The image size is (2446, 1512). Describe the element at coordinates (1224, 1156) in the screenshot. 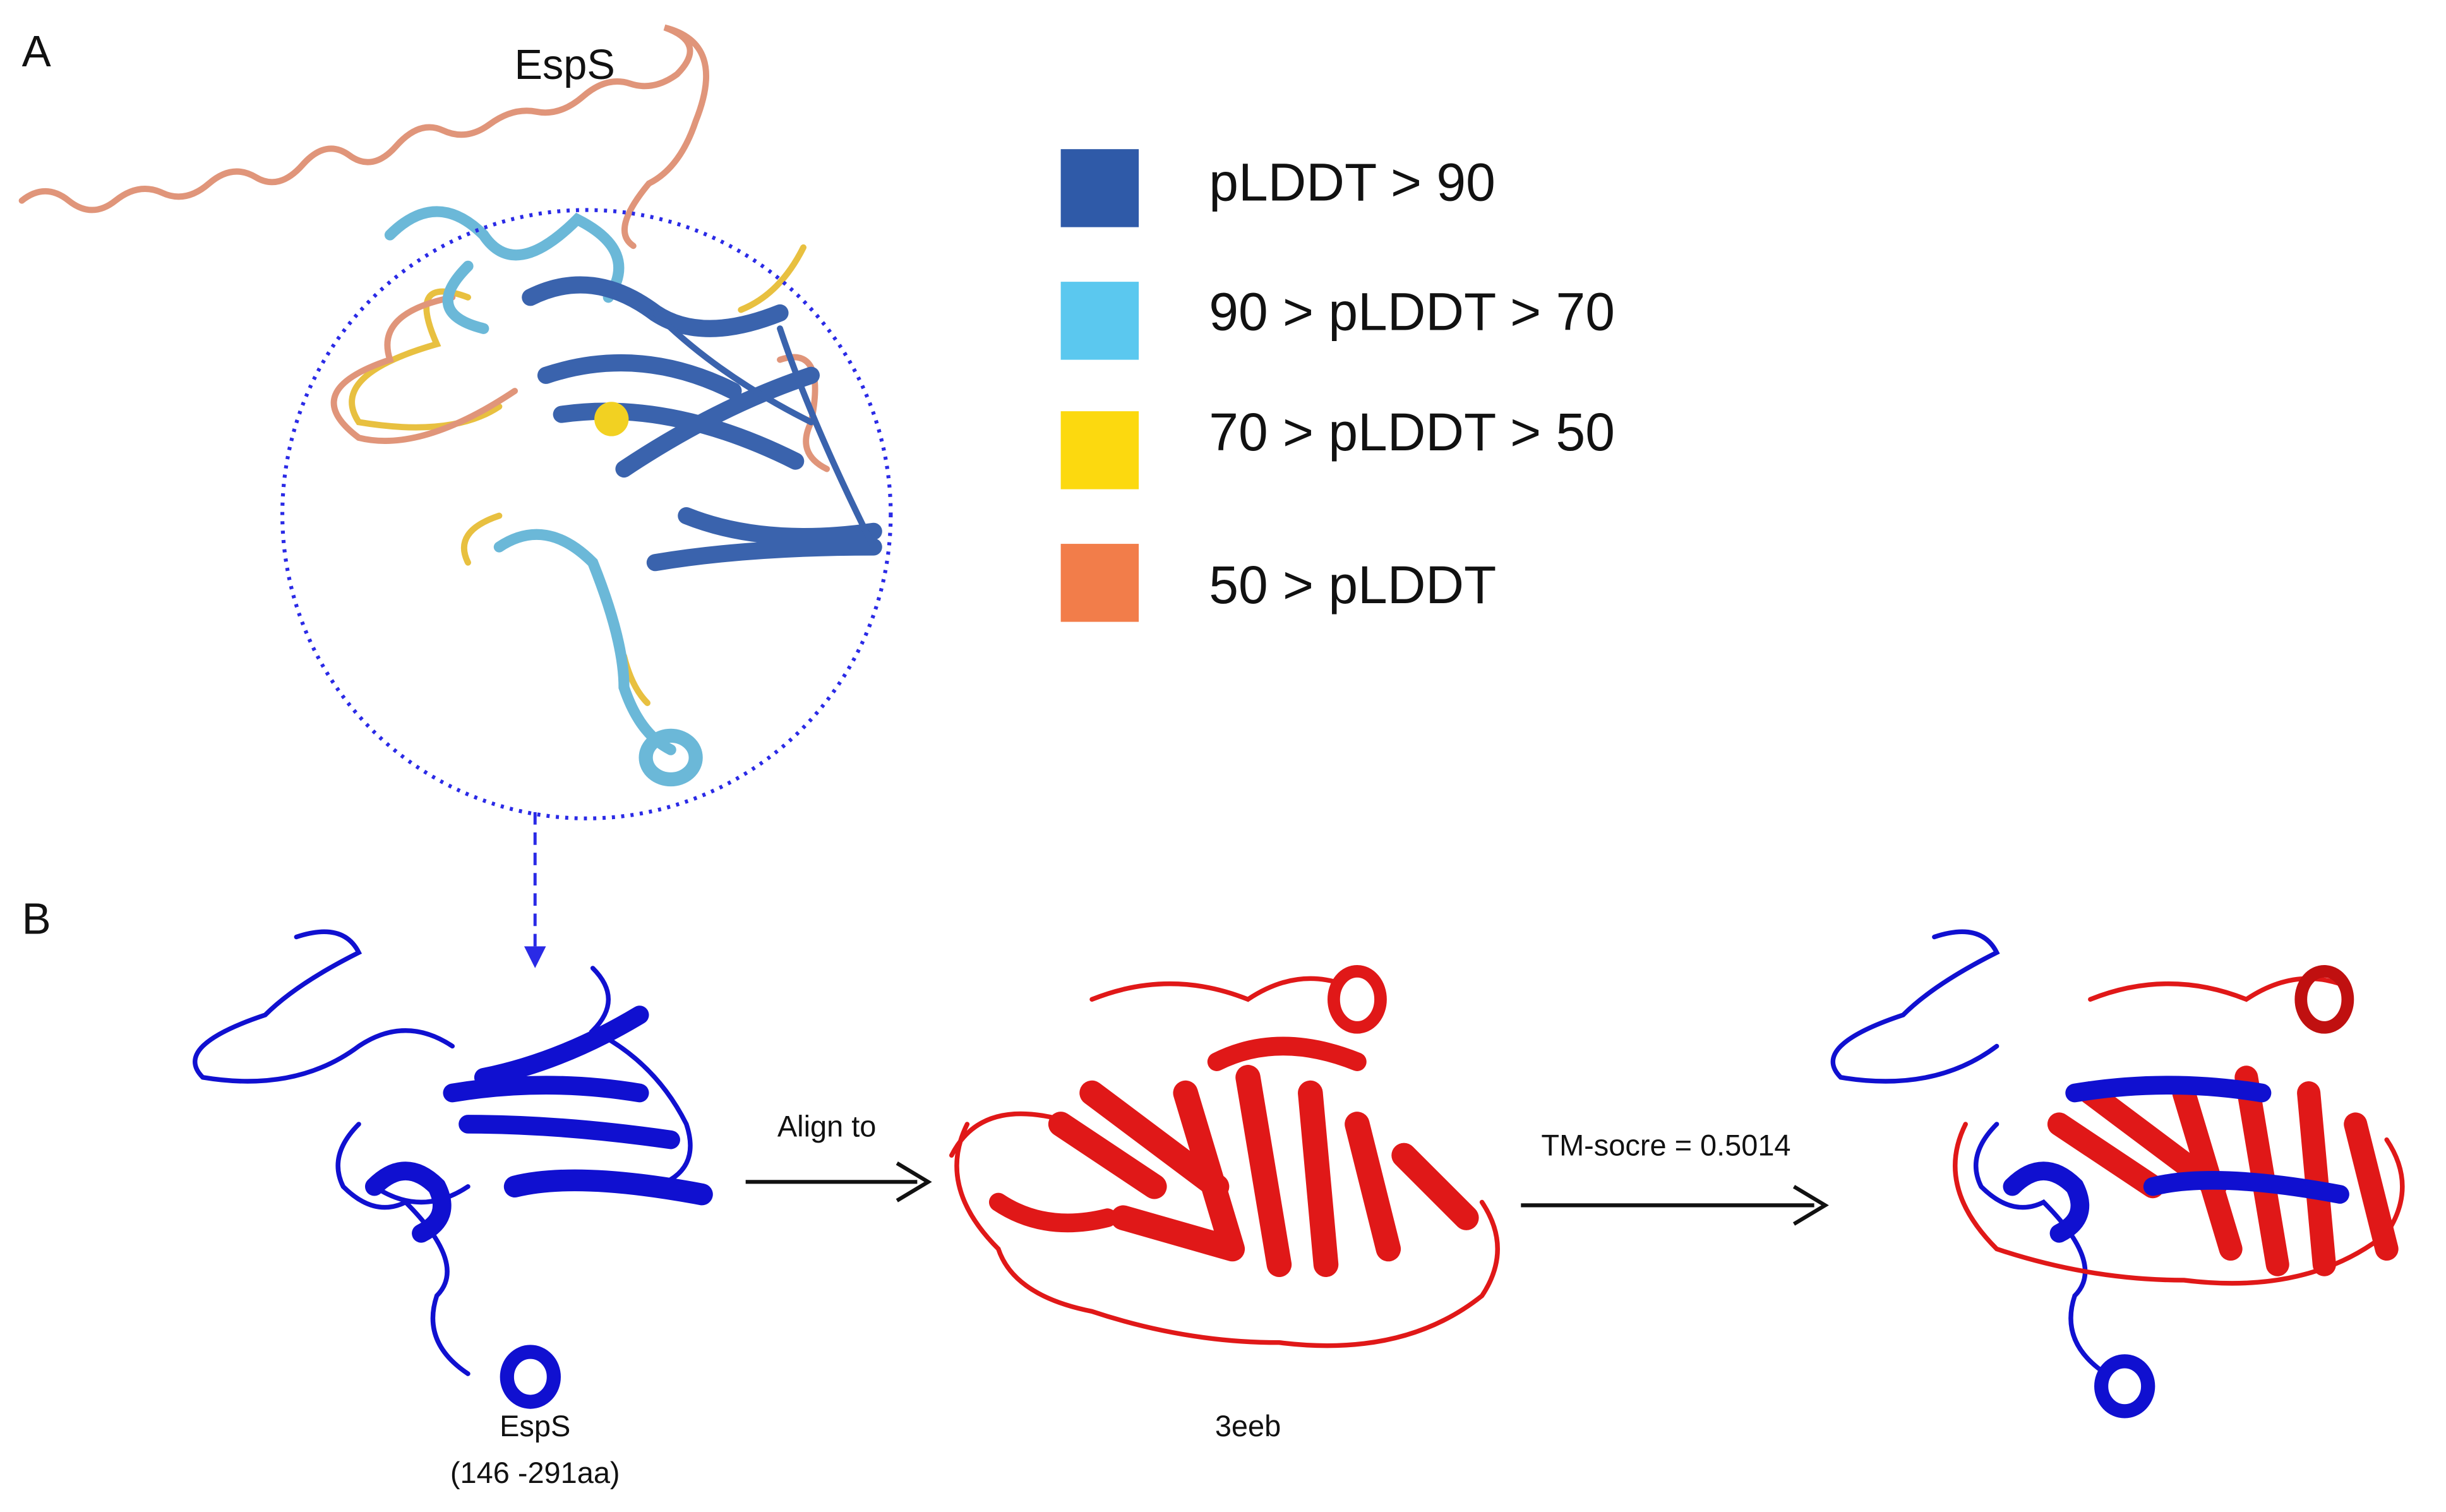

I see `3eeb-structure` at that location.